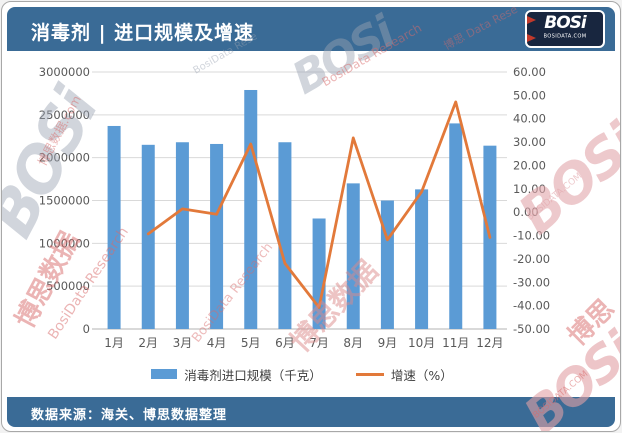  What do you see at coordinates (148, 236) in the screenshot?
I see `bar-2月` at bounding box center [148, 236].